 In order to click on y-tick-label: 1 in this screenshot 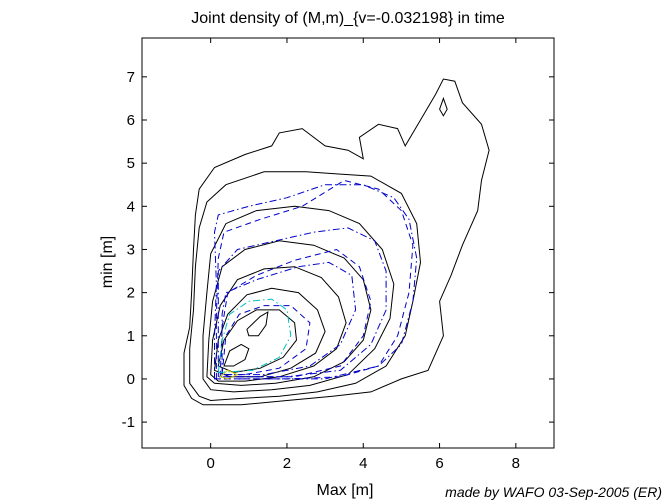, I will do `click(131, 336)`.